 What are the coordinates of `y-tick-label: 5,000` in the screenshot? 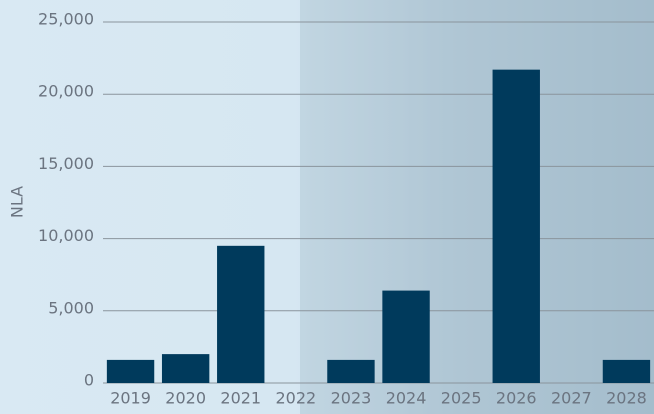 It's located at (71, 307).